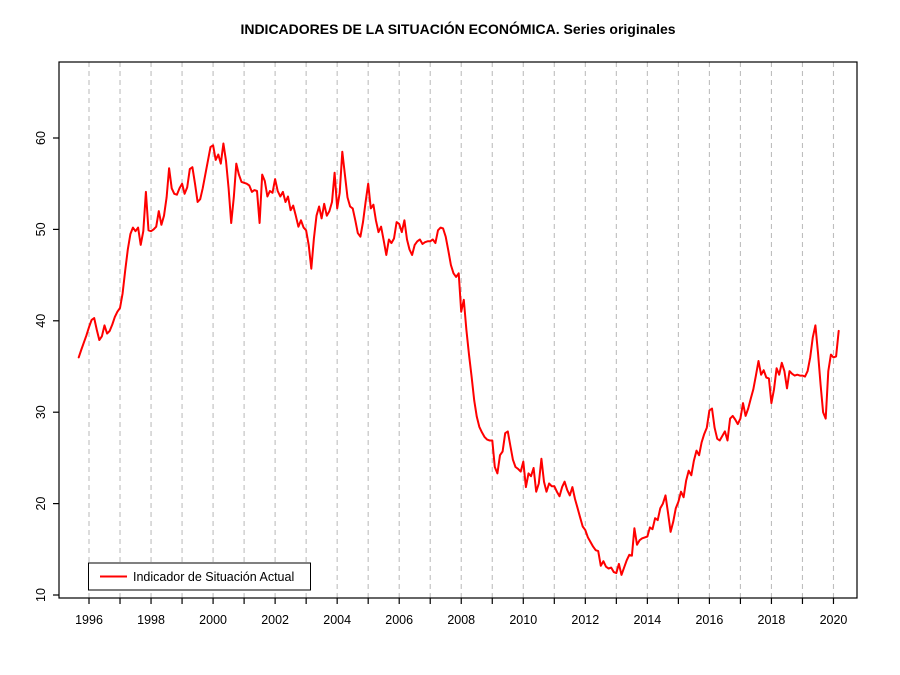  What do you see at coordinates (41, 138) in the screenshot?
I see `y-tick-label: 60` at bounding box center [41, 138].